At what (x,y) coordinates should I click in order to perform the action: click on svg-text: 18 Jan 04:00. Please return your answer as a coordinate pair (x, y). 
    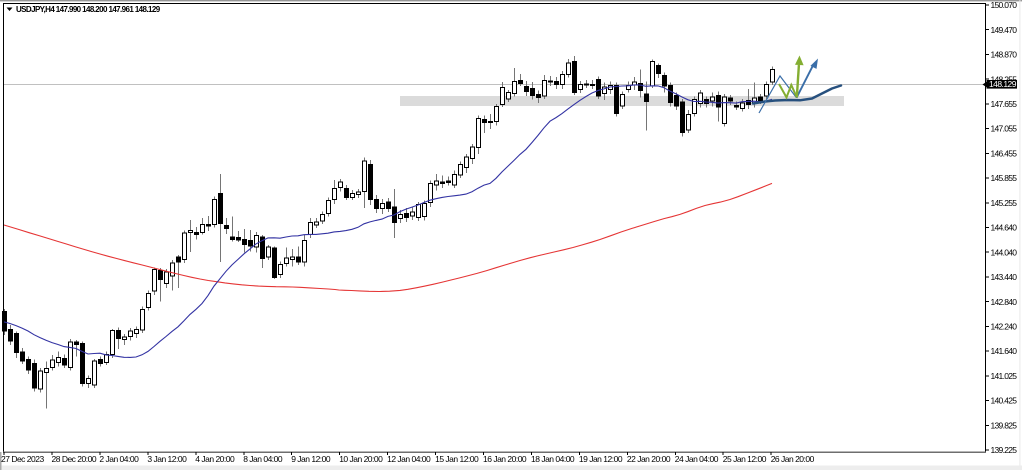
    Looking at the image, I should click on (553, 459).